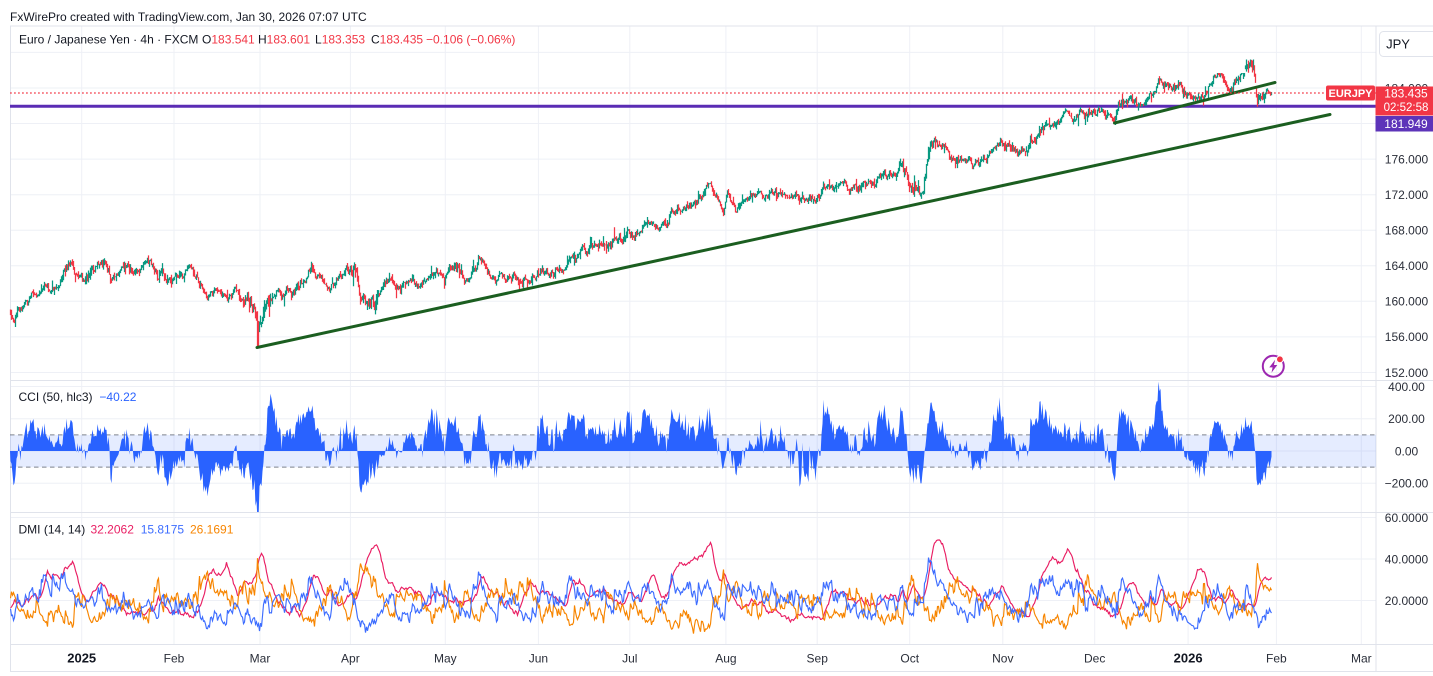 This screenshot has height=676, width=1433. I want to click on svg-text: −0.106 (−0.06%), so click(470, 40).